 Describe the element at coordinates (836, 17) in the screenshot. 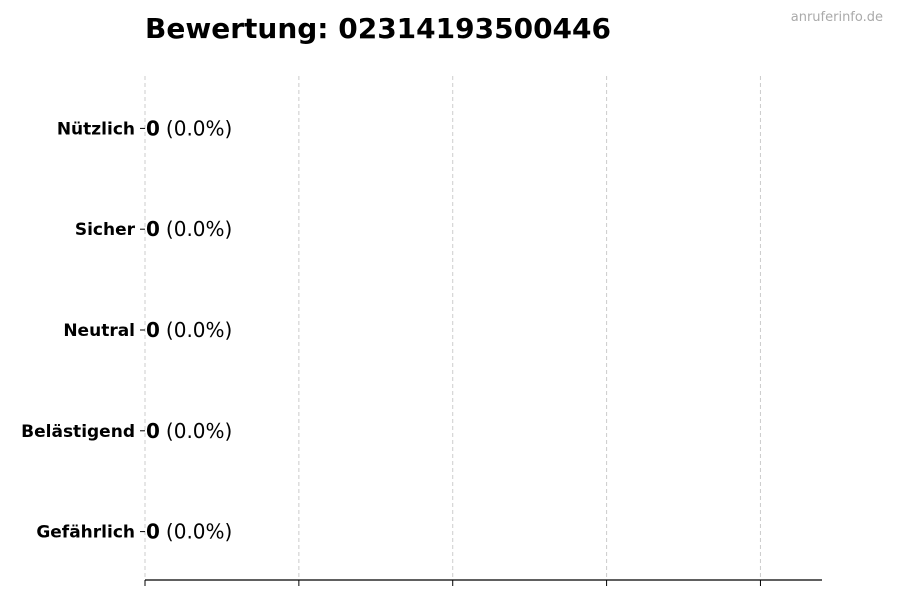

I see `watermark: anruferinfo.de` at that location.